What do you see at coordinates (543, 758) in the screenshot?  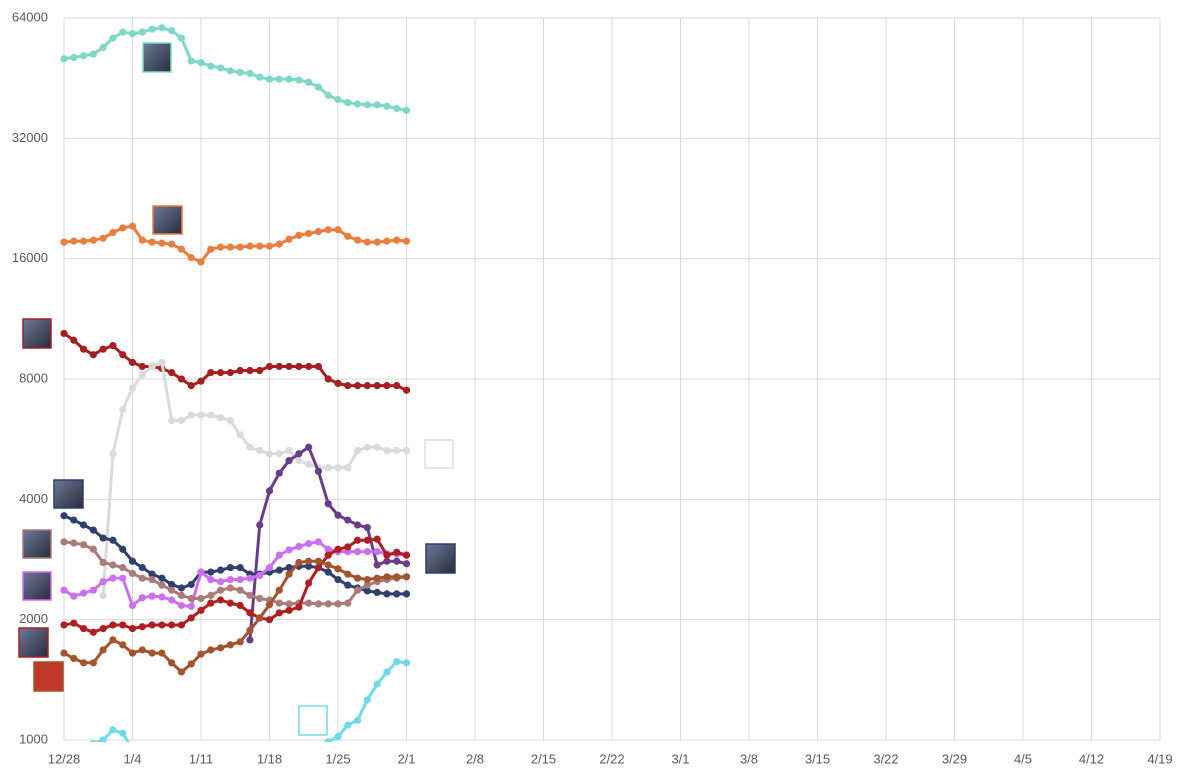 I see `x-tick-label: 2/15` at bounding box center [543, 758].